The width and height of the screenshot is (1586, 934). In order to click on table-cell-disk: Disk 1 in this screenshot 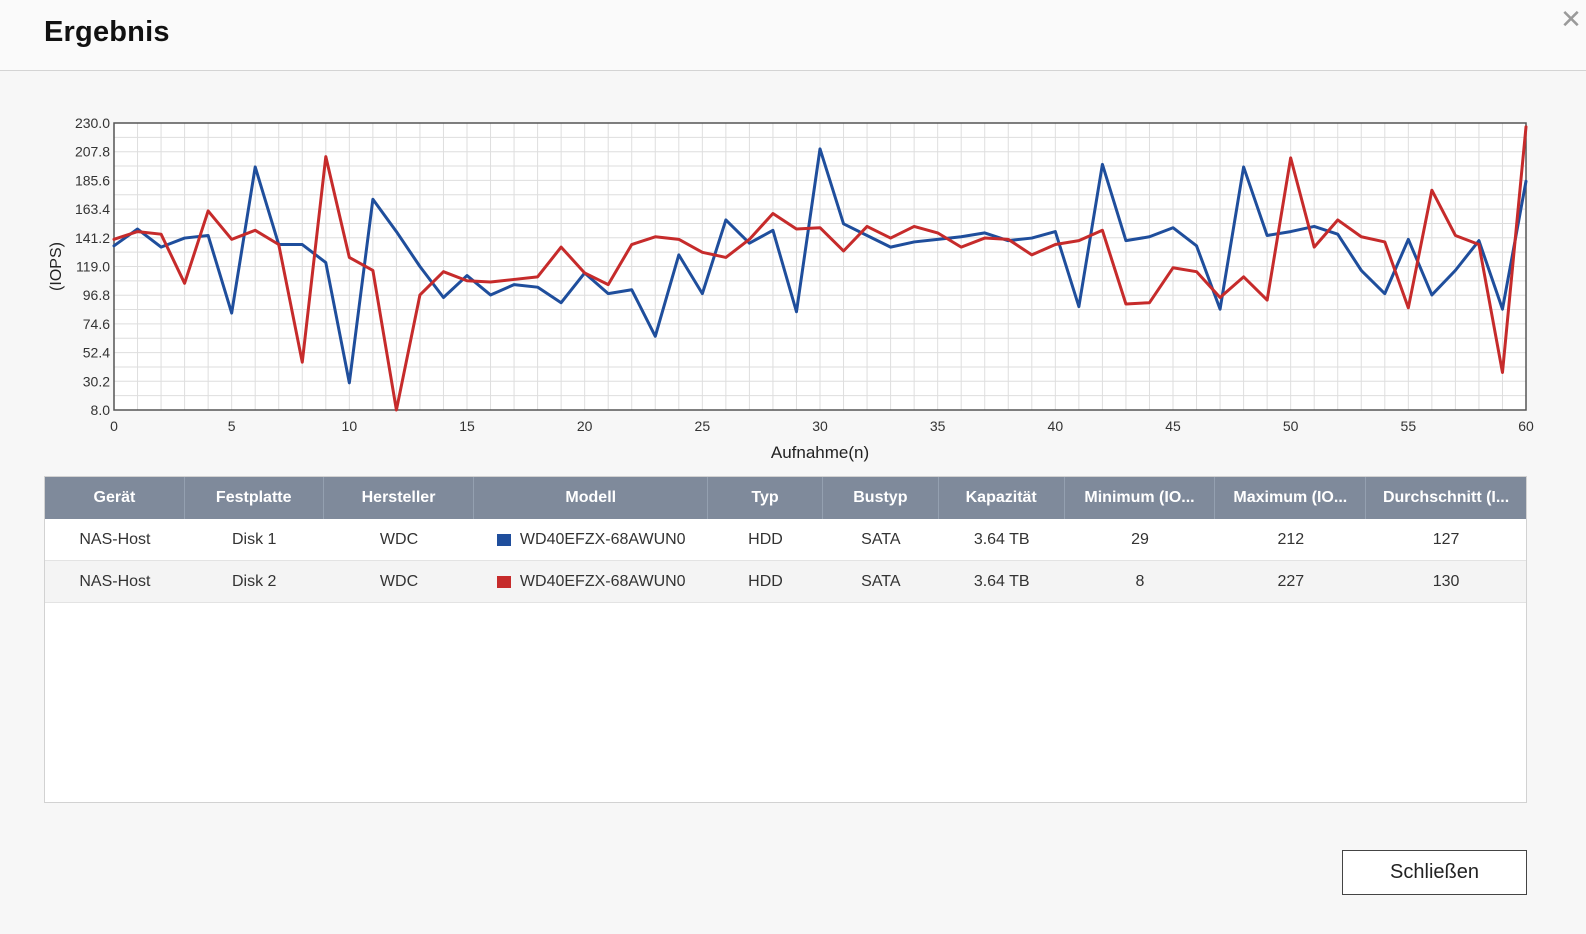, I will do `click(254, 539)`.